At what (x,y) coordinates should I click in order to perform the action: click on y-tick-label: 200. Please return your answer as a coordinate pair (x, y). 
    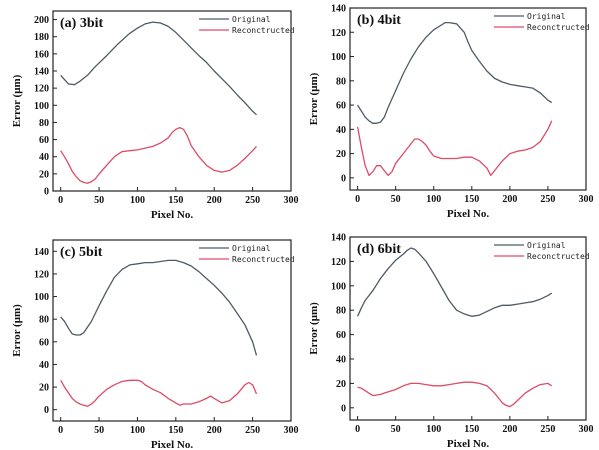
    Looking at the image, I should click on (41, 20).